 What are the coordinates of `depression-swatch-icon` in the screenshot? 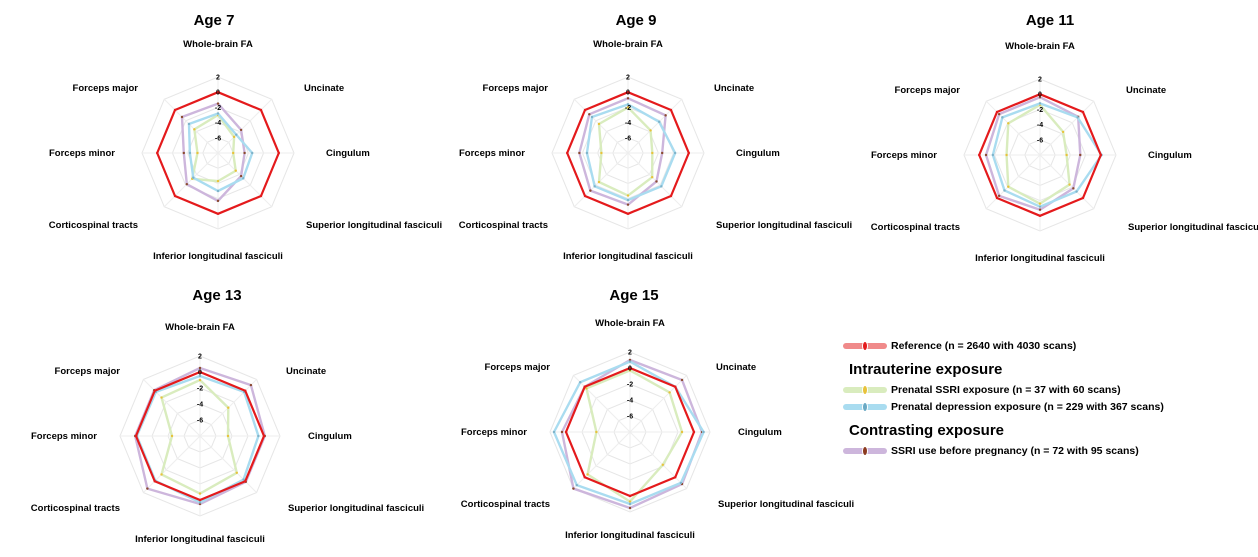 It's located at (865, 406).